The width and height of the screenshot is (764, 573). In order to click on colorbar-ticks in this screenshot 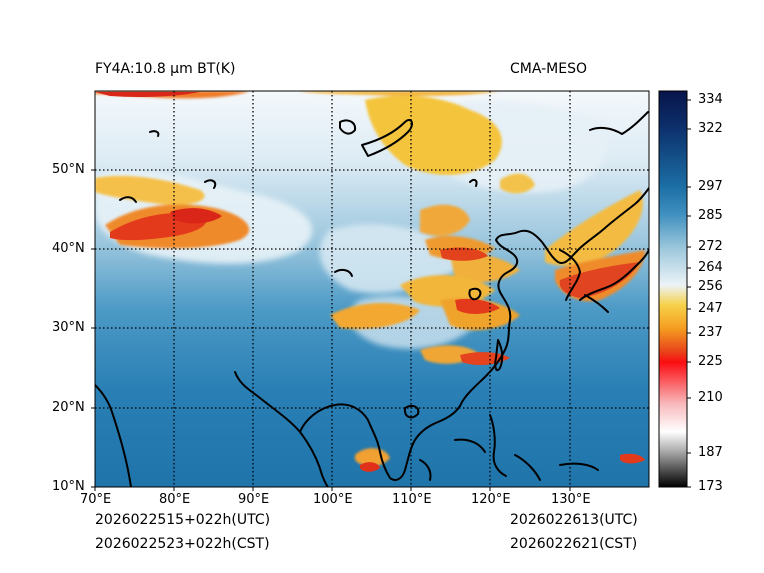, I will do `click(689, 293)`.